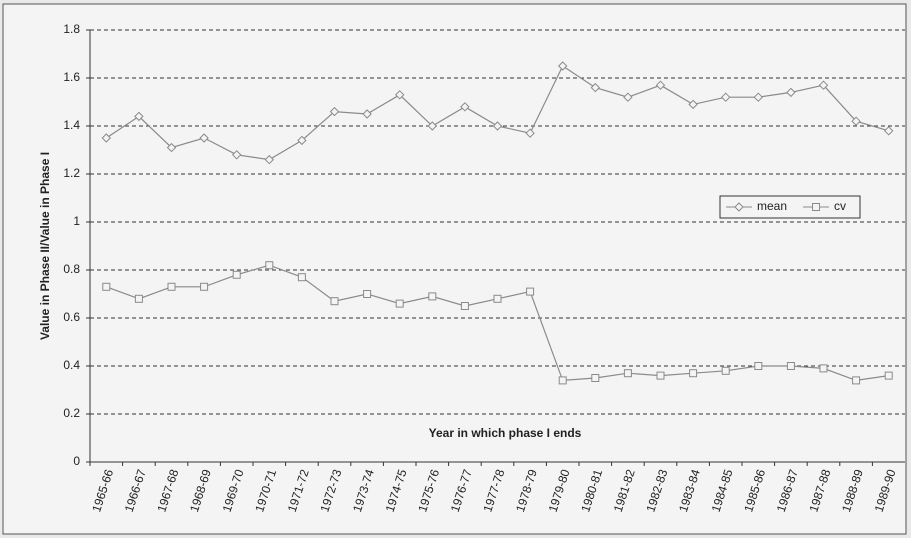 The height and width of the screenshot is (538, 911). Describe the element at coordinates (76, 221) in the screenshot. I see `y-tick-label: 1` at that location.